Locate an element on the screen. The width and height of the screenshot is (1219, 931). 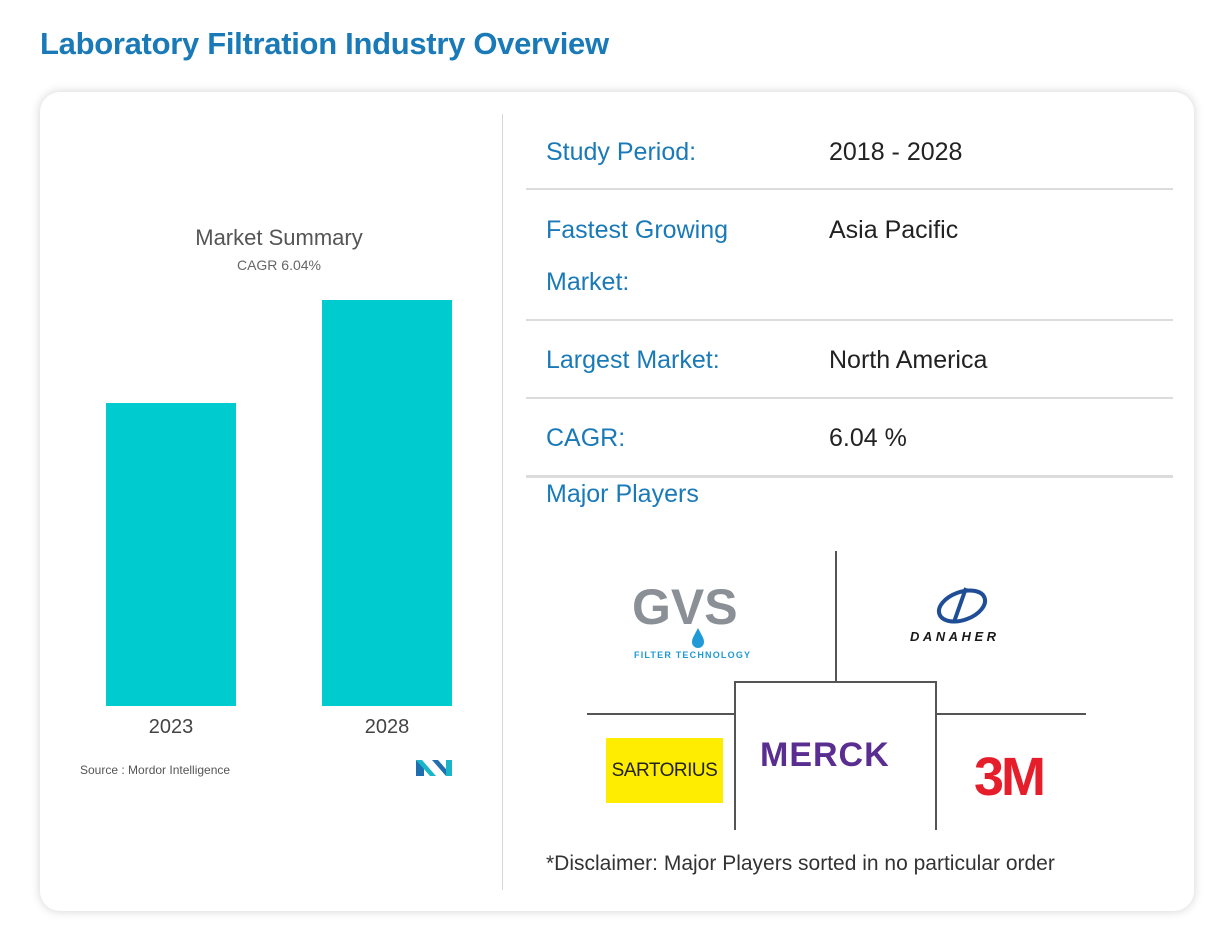
fastest-growing-value: Asia Pacific is located at coordinates (894, 230).